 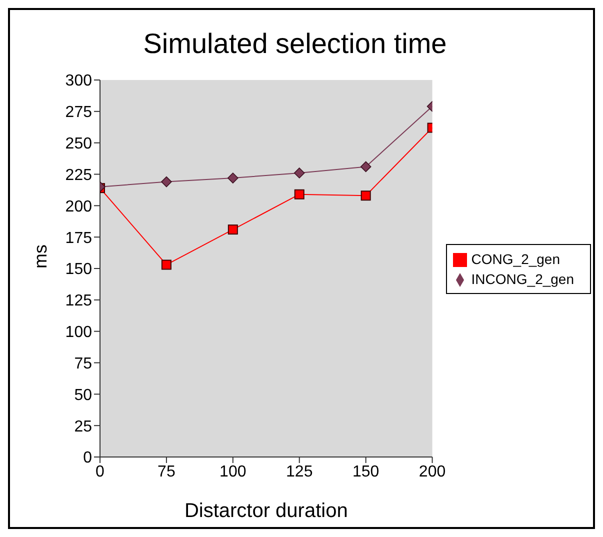 I want to click on y-tick-label: 100, so click(x=78, y=333).